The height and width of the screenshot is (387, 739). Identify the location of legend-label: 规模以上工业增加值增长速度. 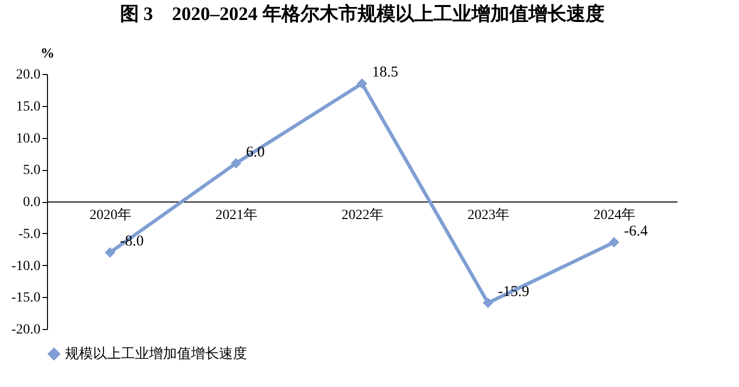
(156, 354).